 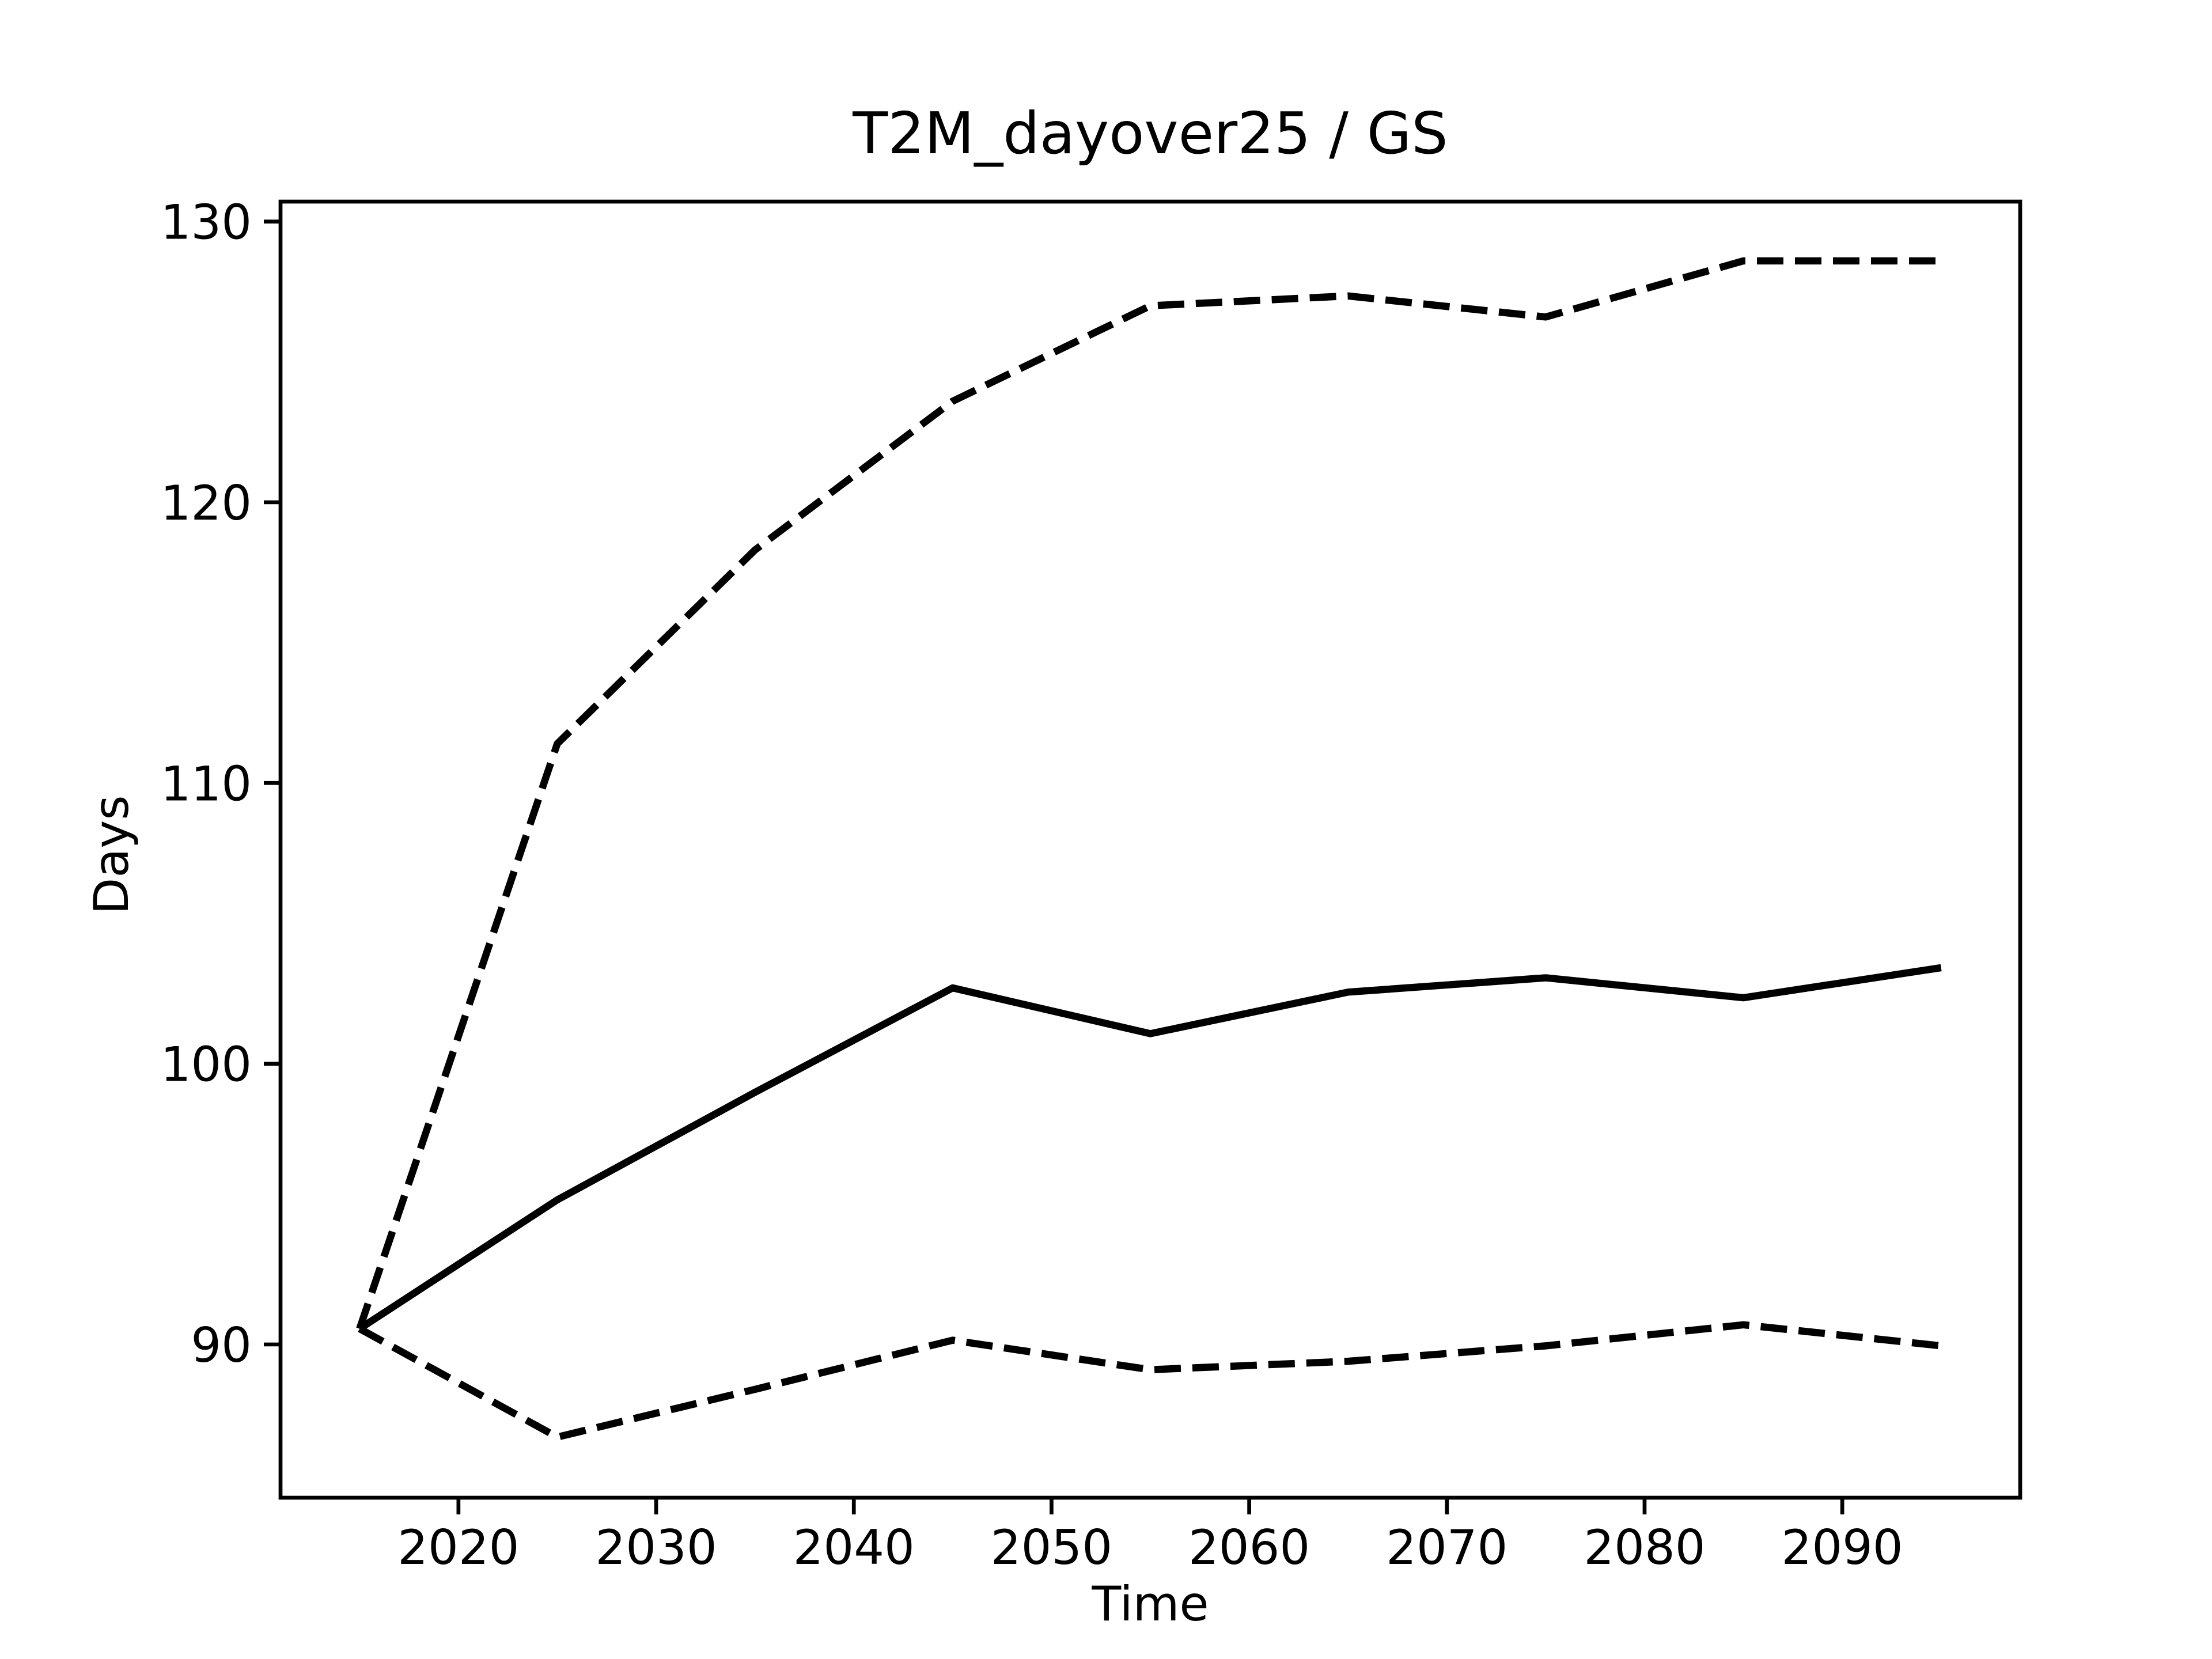 I want to click on chart-title: T2M_dayover25 / GS, so click(x=1150, y=133).